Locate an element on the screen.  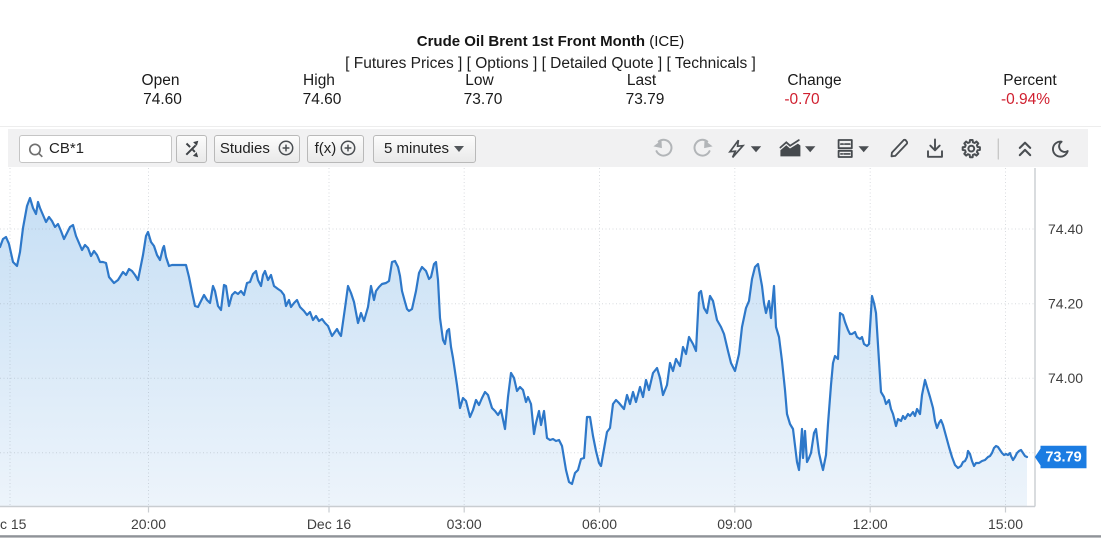
svg-text: c 15 is located at coordinates (13, 524).